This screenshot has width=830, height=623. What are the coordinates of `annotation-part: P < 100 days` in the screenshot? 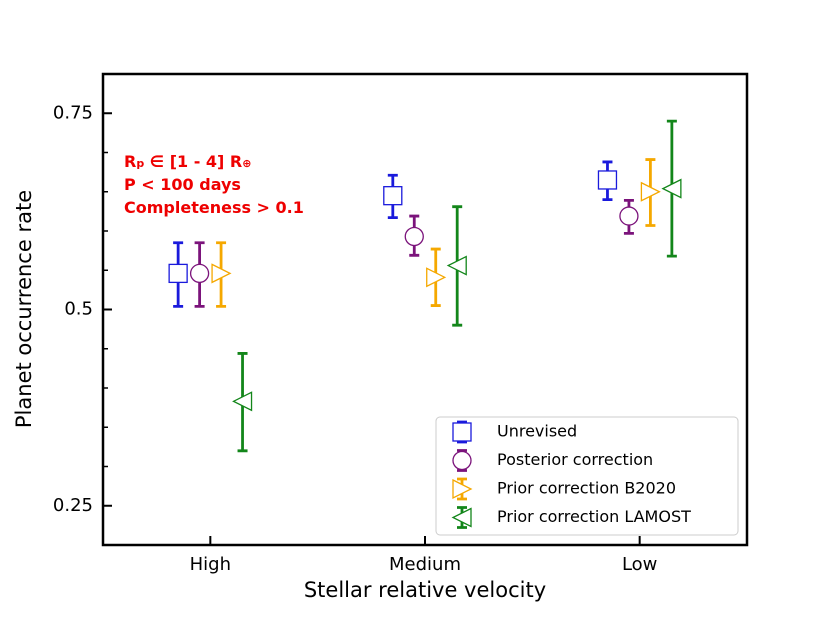 It's located at (182, 184).